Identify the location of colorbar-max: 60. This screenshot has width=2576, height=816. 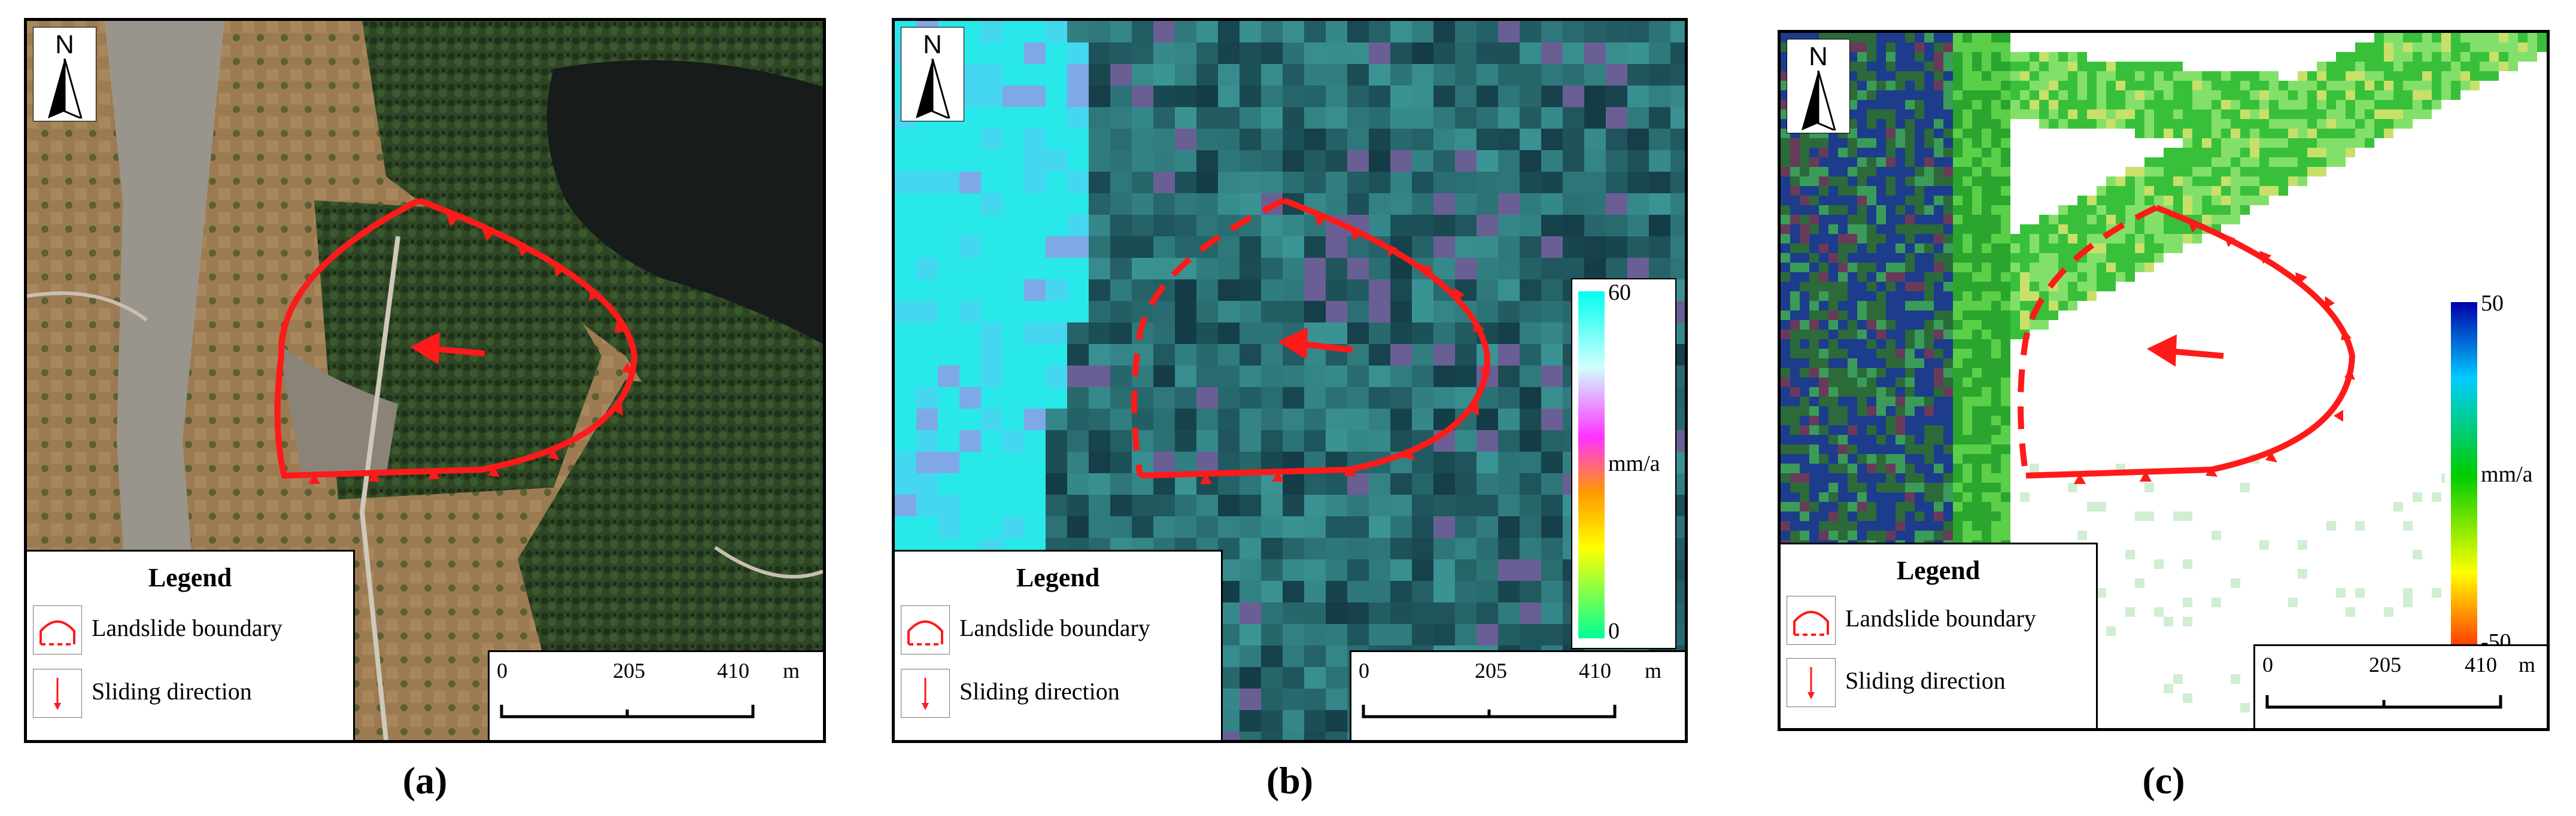
(1619, 292).